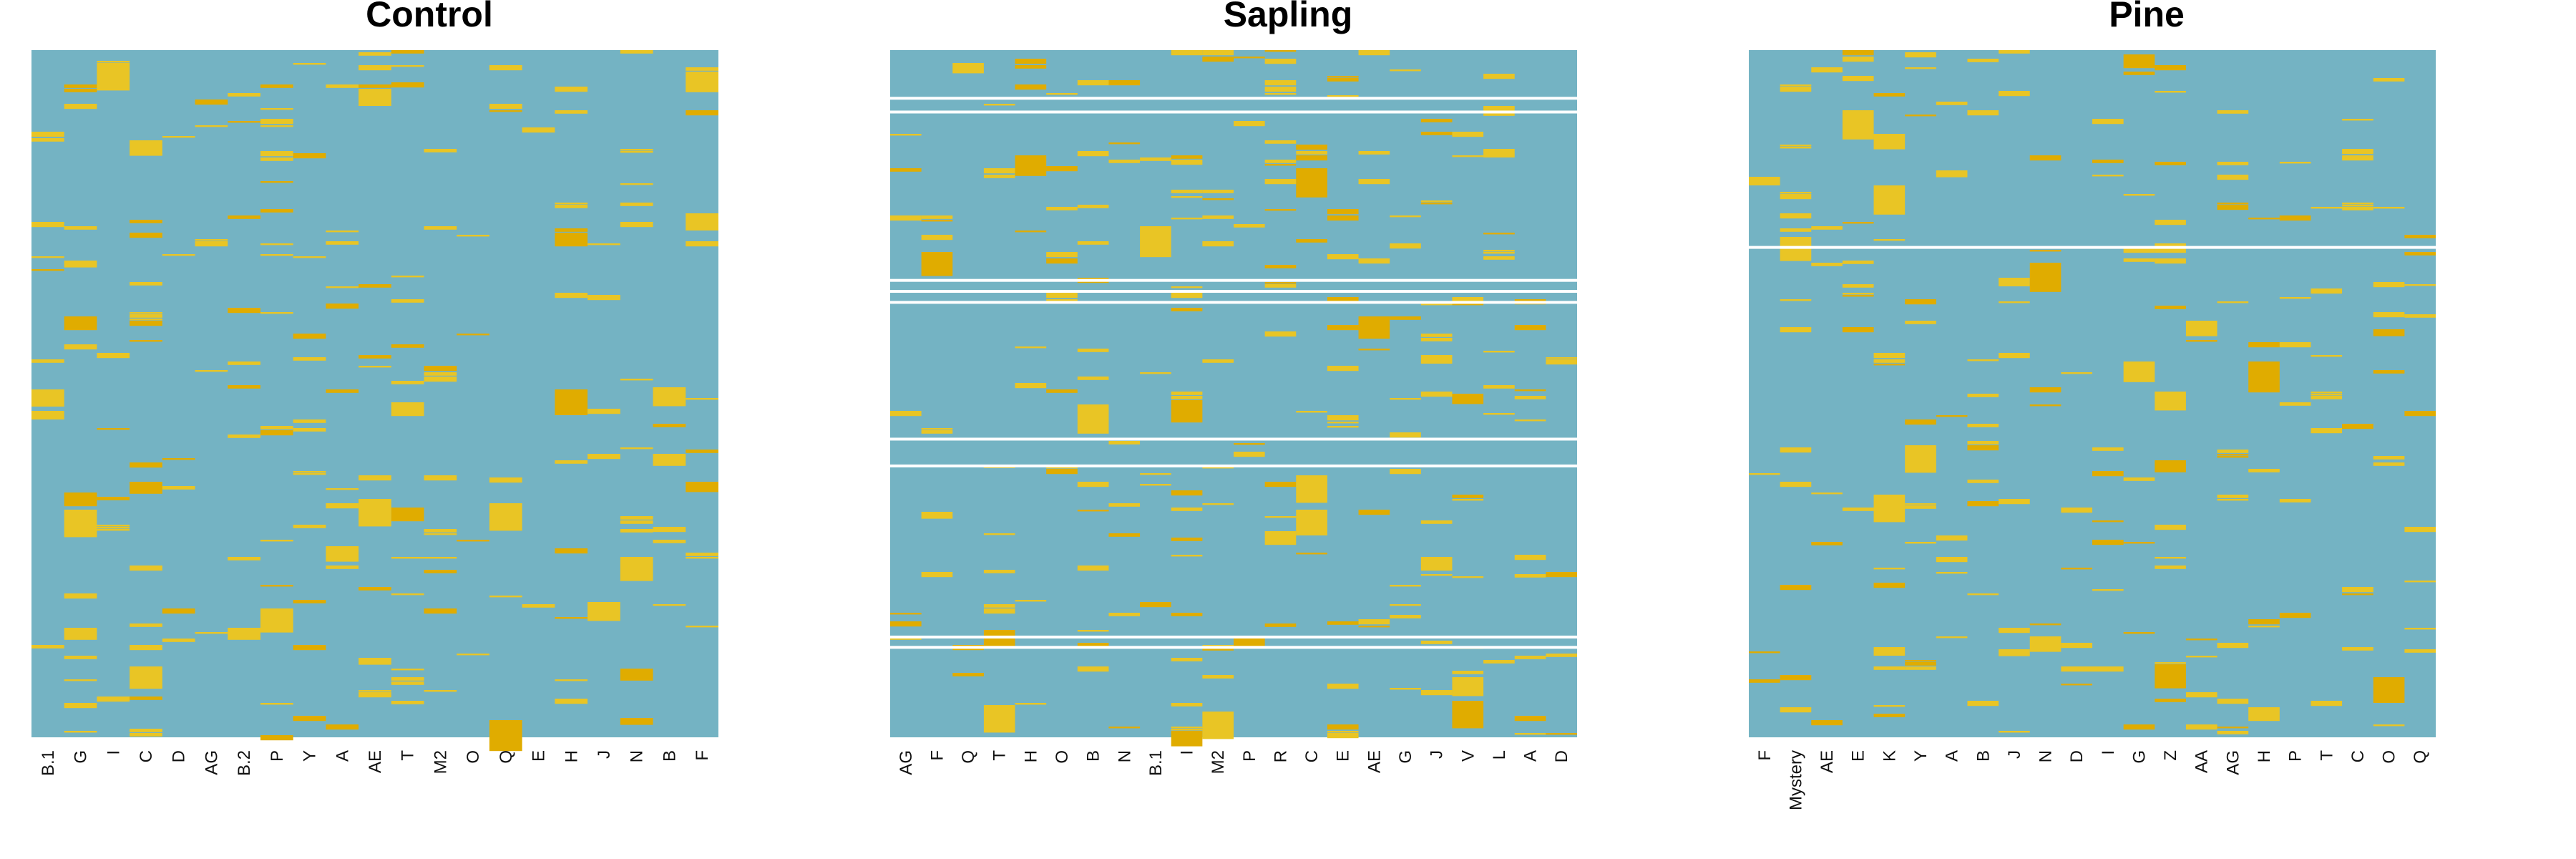 The image size is (2576, 859). Describe the element at coordinates (1249, 756) in the screenshot. I see `x-tick-label: P` at that location.